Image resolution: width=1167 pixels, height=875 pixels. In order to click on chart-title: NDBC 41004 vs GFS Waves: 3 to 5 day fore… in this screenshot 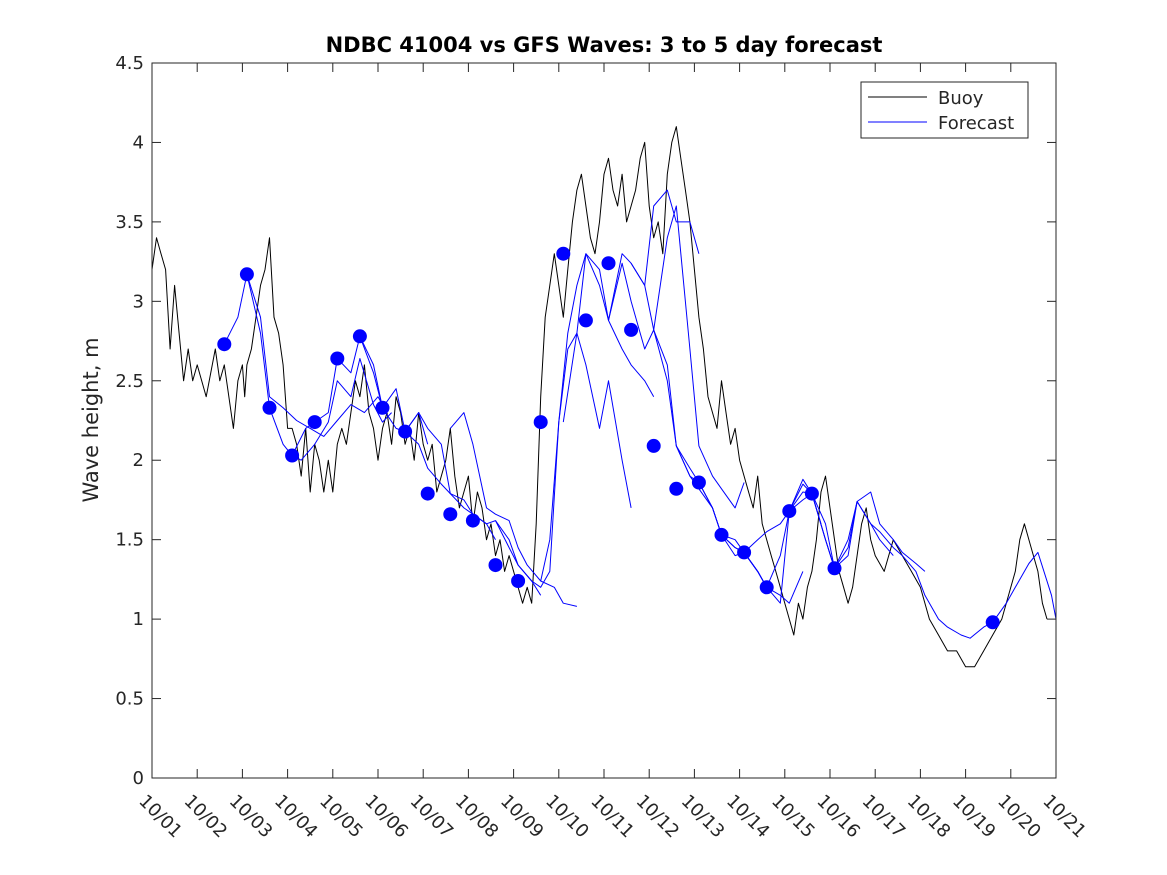, I will do `click(604, 45)`.